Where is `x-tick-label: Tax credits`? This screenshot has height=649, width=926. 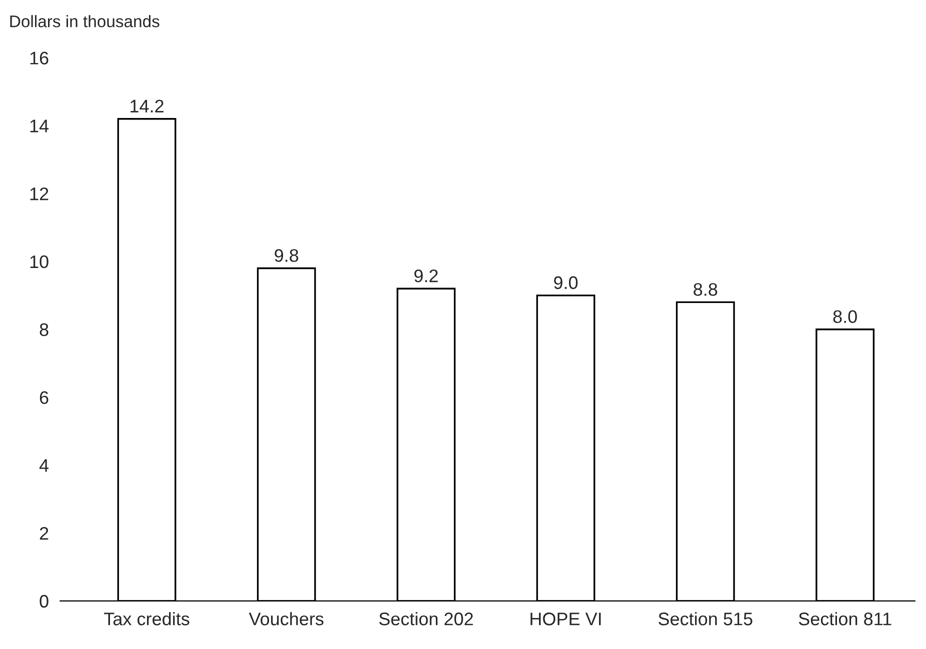
x-tick-label: Tax credits is located at coordinates (147, 619).